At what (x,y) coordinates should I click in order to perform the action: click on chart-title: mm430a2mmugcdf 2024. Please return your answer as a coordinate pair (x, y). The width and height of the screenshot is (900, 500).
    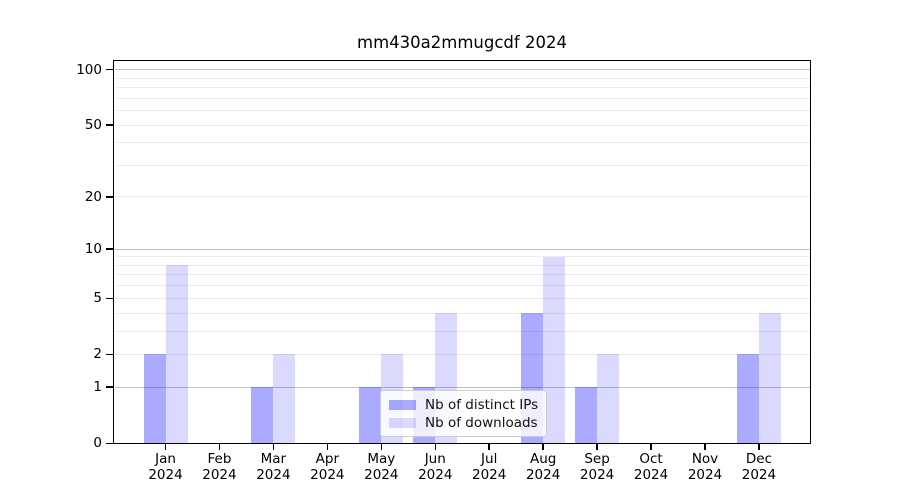
    Looking at the image, I should click on (462, 42).